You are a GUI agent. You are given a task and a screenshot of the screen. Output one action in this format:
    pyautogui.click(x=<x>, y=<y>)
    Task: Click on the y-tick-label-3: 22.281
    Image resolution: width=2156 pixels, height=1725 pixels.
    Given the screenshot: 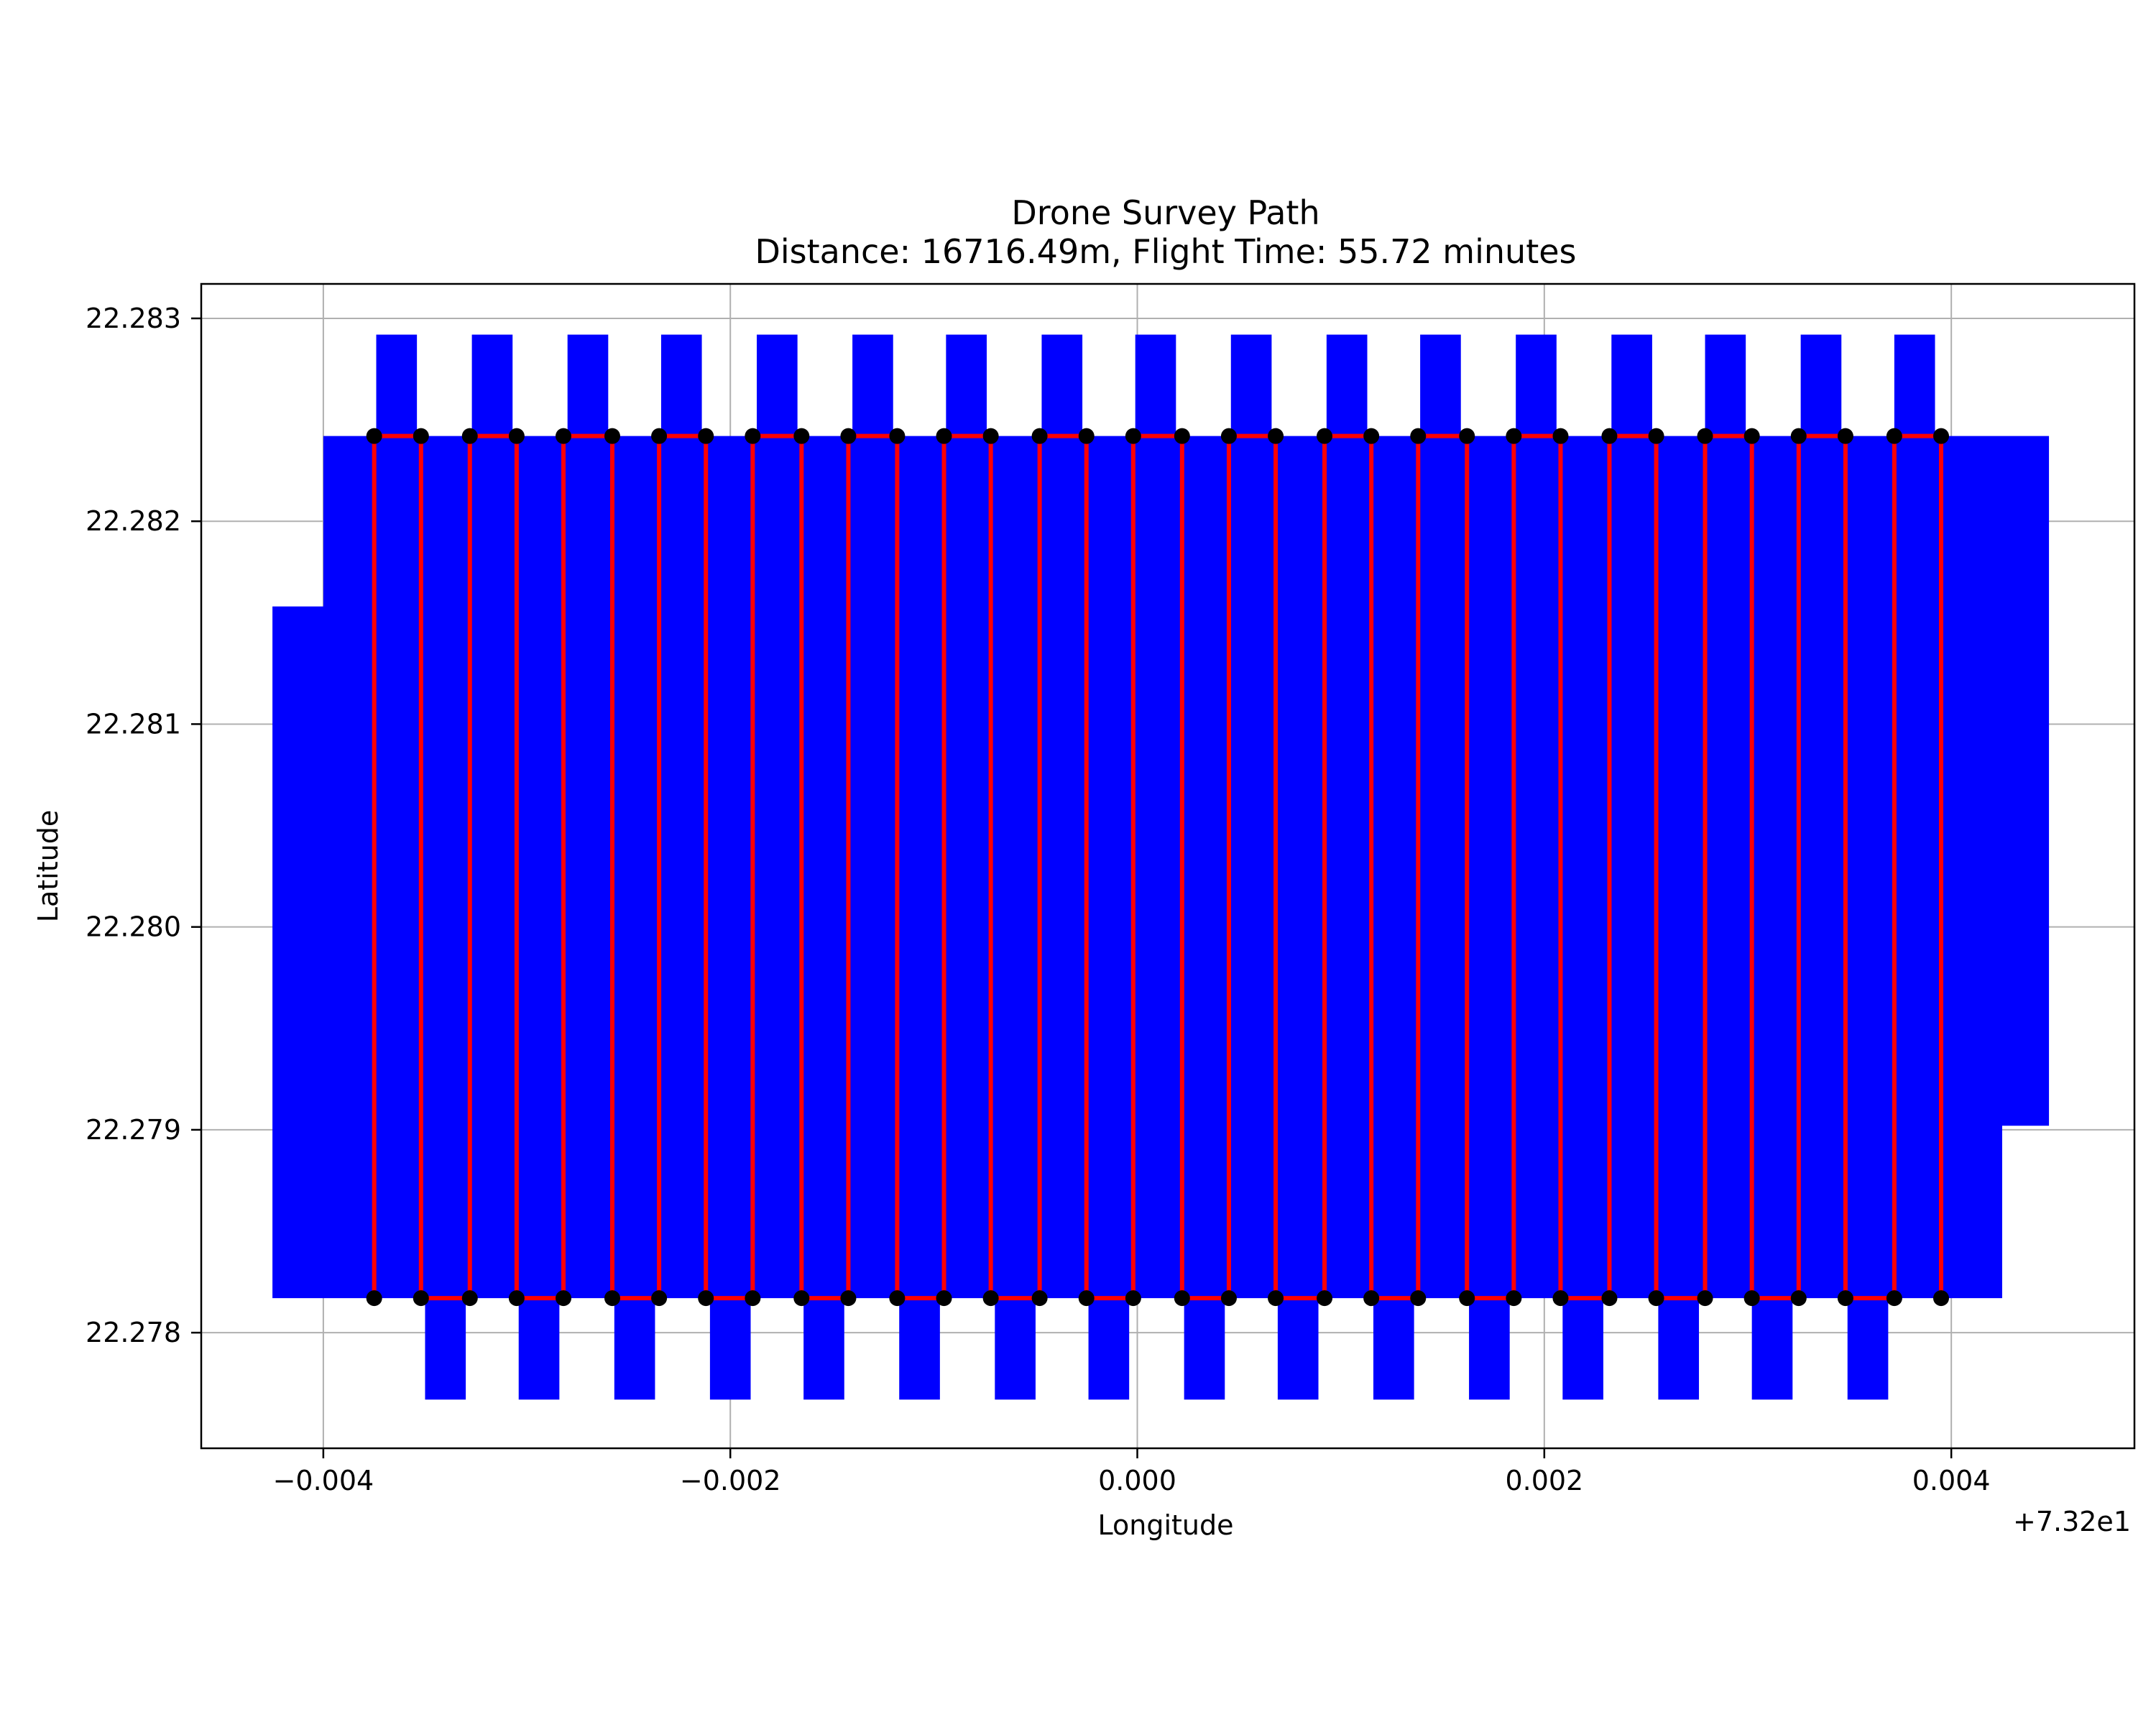 What is the action you would take?
    pyautogui.click(x=133, y=724)
    